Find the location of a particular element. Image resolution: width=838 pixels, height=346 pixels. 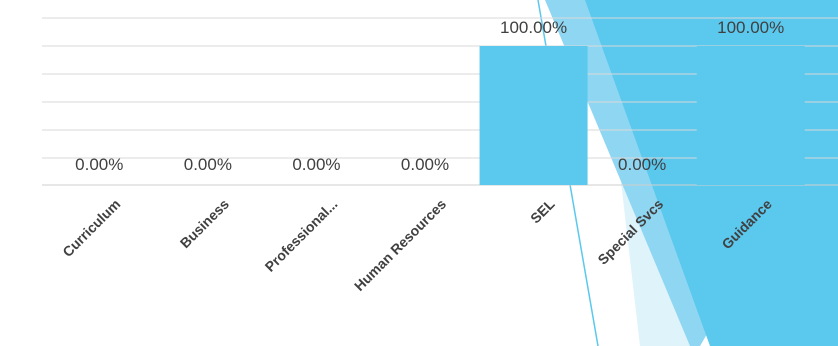

bar-guidance is located at coordinates (750, 115).